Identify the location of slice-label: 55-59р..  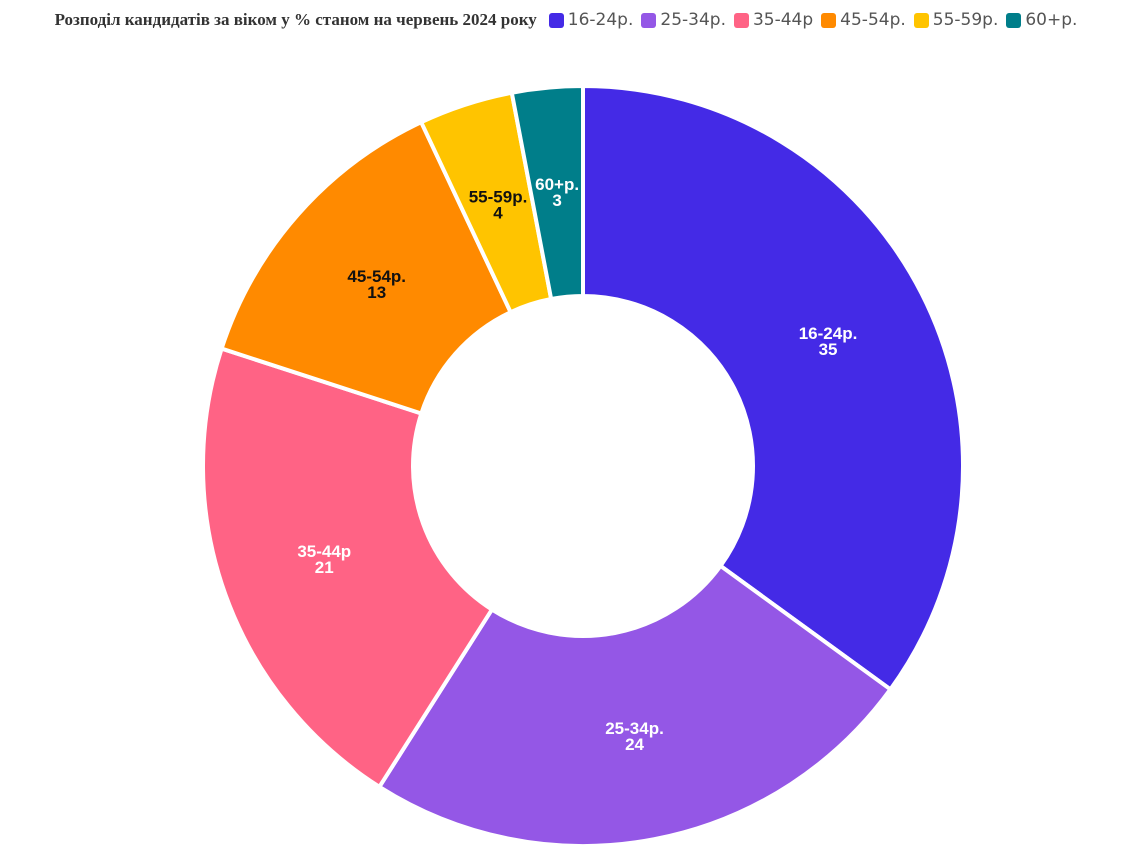
(498, 196).